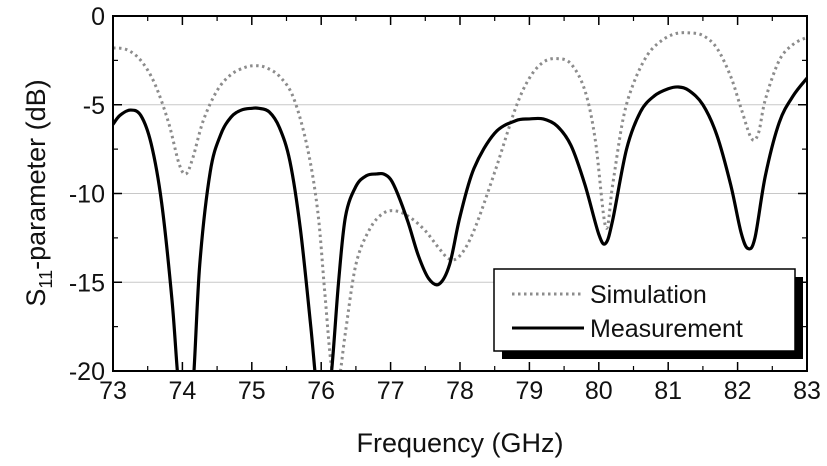  Describe the element at coordinates (87, 372) in the screenshot. I see `y-tick-label: -20` at that location.